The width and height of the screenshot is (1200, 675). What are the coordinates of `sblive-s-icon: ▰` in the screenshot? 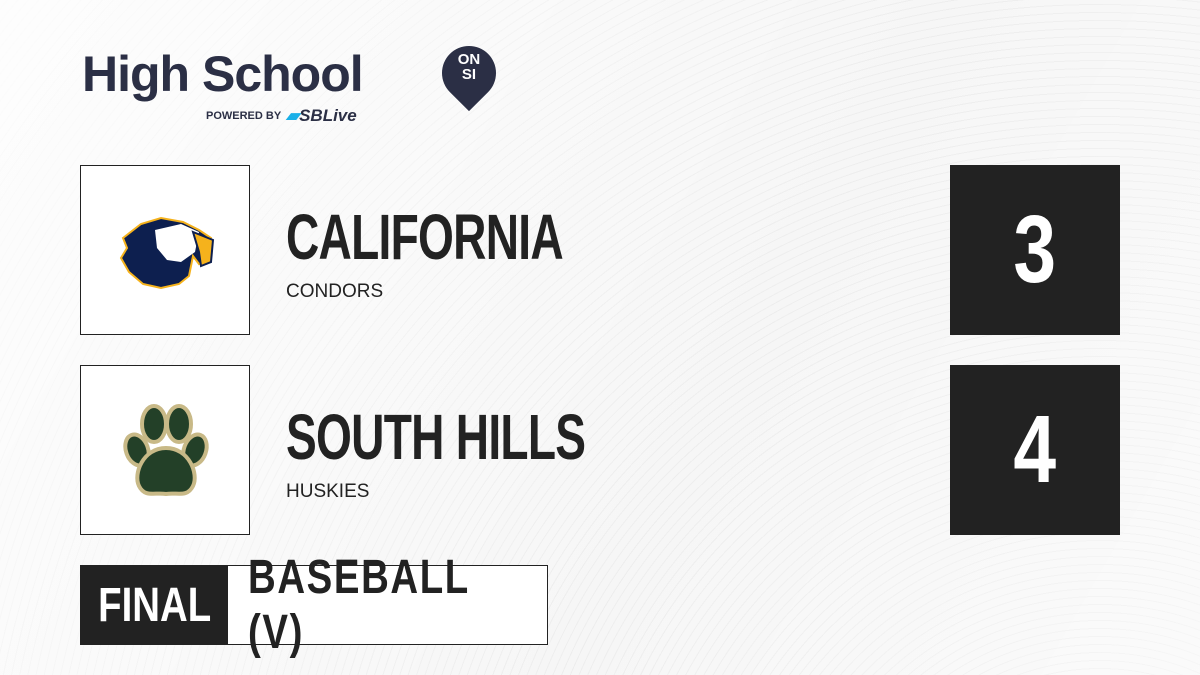 It's located at (293, 115).